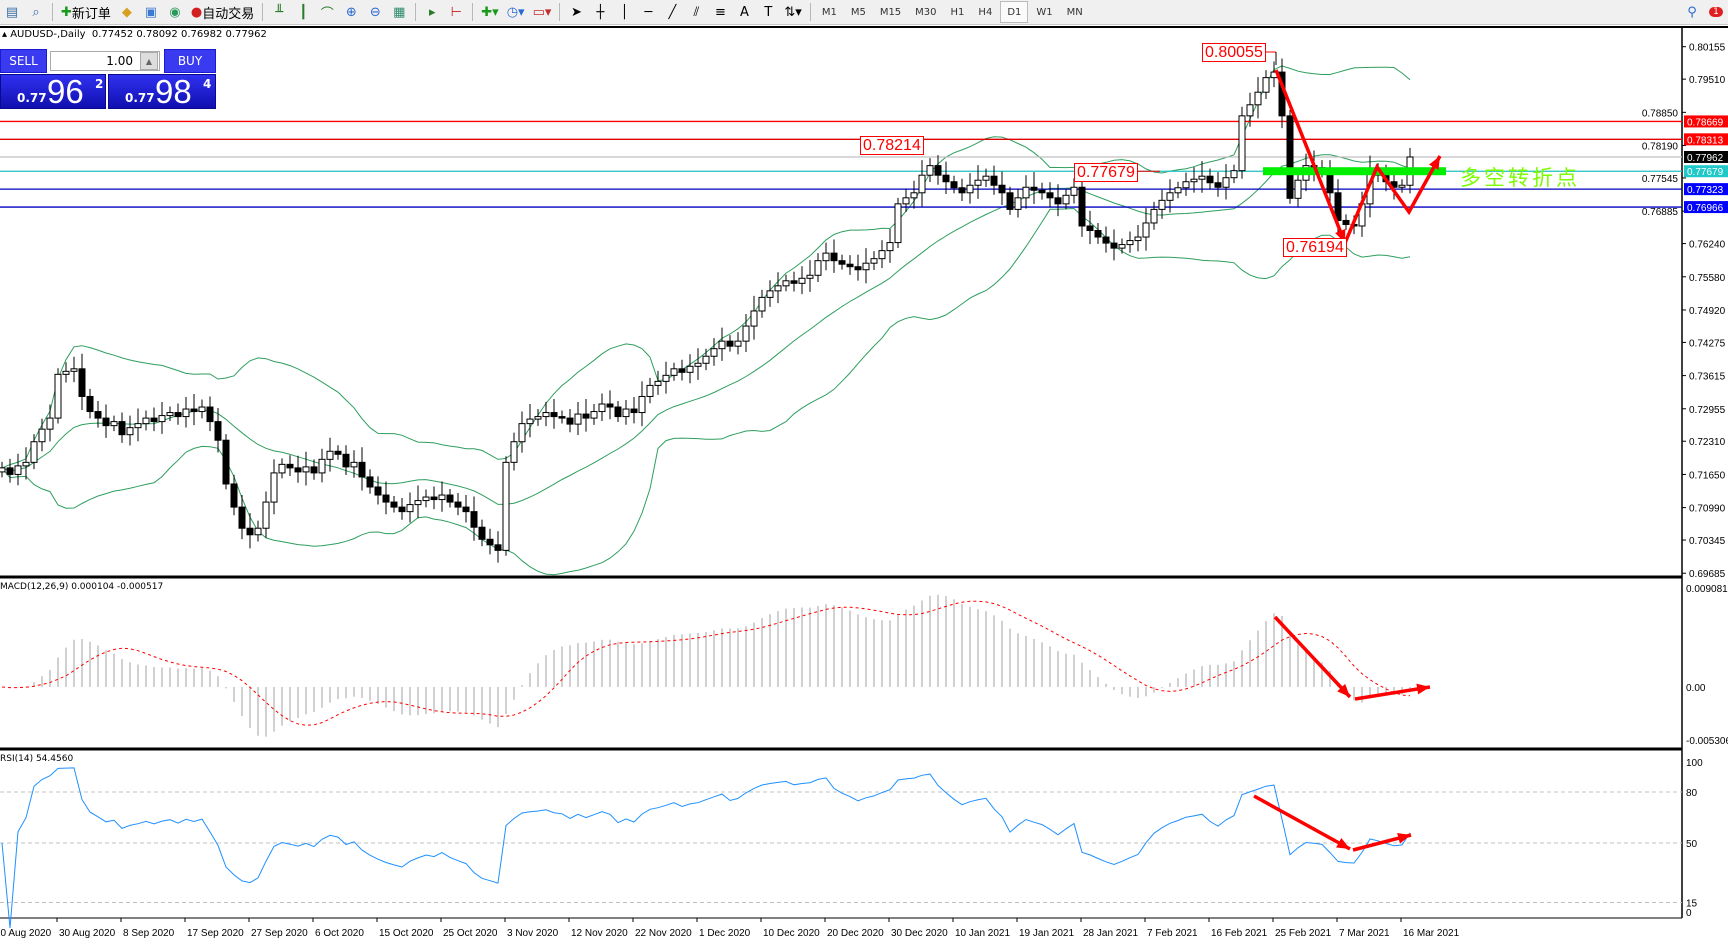  What do you see at coordinates (696, 12) in the screenshot?
I see `equidistant-channel-icon: ⫽` at bounding box center [696, 12].